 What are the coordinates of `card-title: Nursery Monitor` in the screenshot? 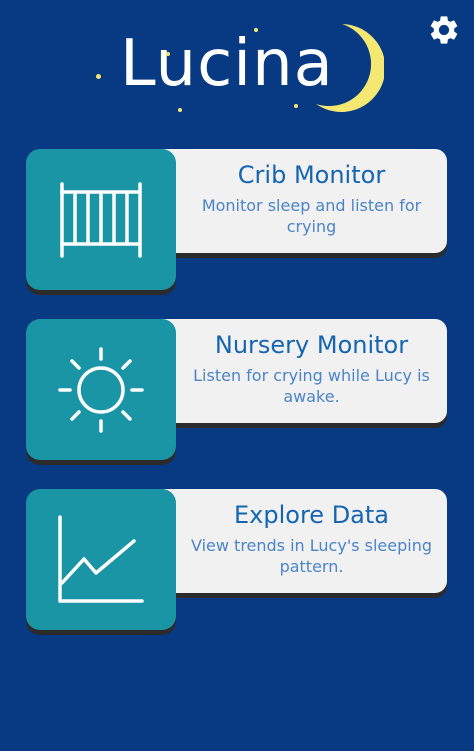 It's located at (311, 345).